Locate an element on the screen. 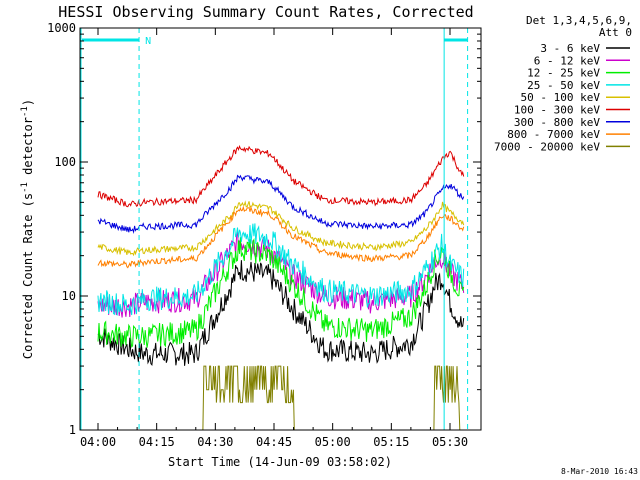  legend-label: 100 - 300 keV is located at coordinates (557, 110).